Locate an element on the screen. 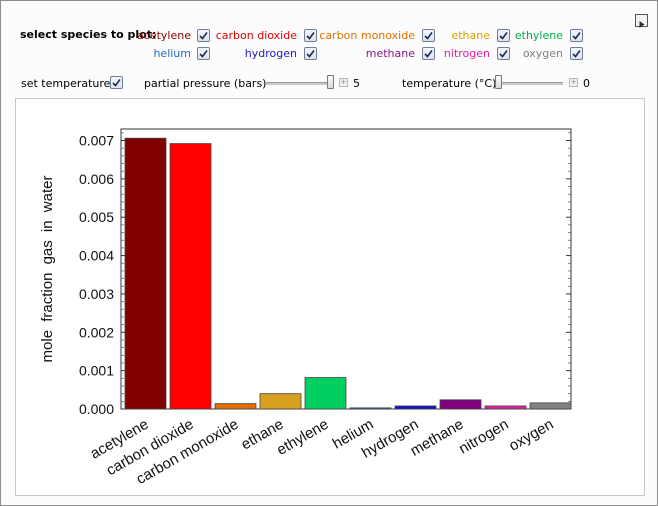 Image resolution: width=658 pixels, height=506 pixels. play-icon is located at coordinates (642, 24).